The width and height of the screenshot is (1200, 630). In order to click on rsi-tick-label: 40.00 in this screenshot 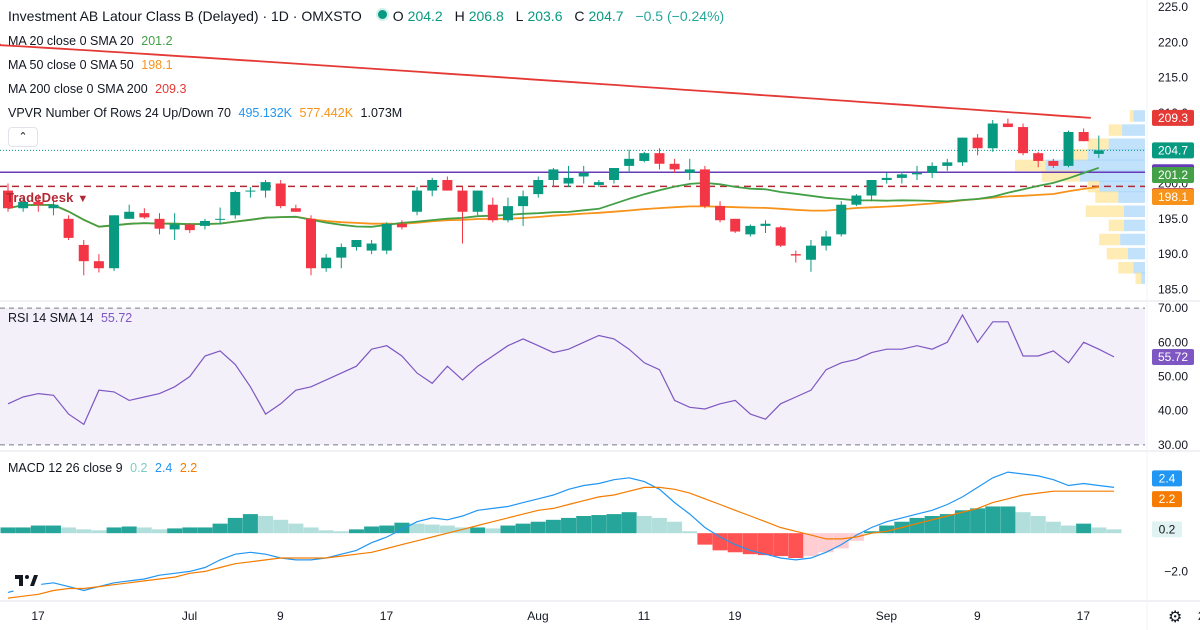, I will do `click(1173, 411)`.